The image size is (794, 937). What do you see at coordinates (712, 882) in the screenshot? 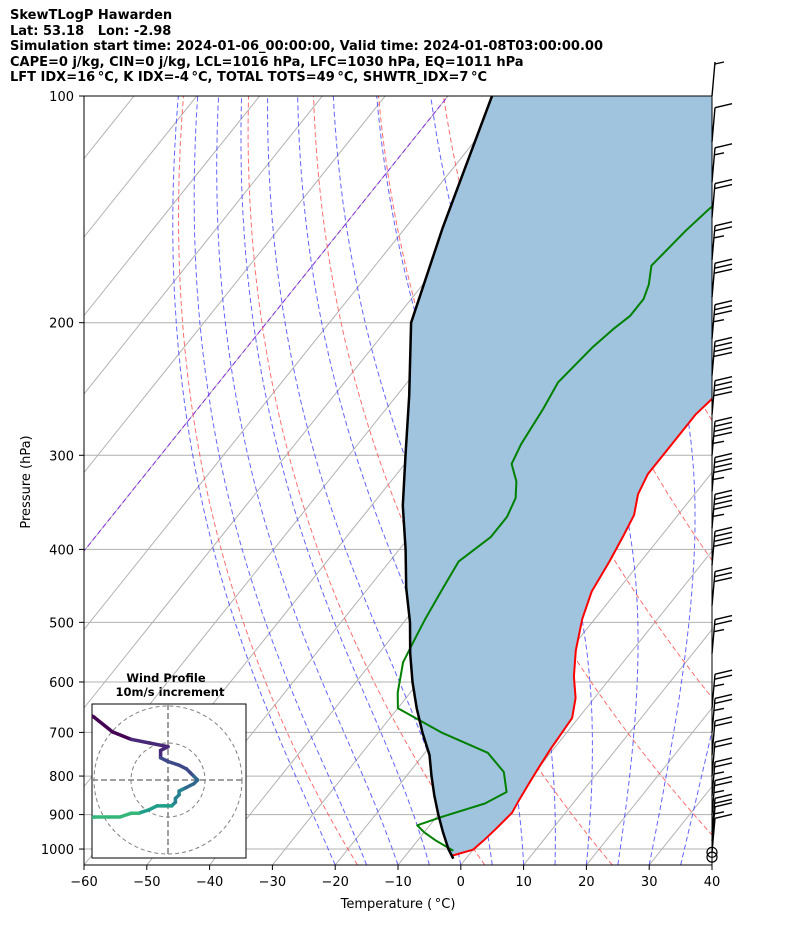
I see `x-tick-label: 40` at bounding box center [712, 882].